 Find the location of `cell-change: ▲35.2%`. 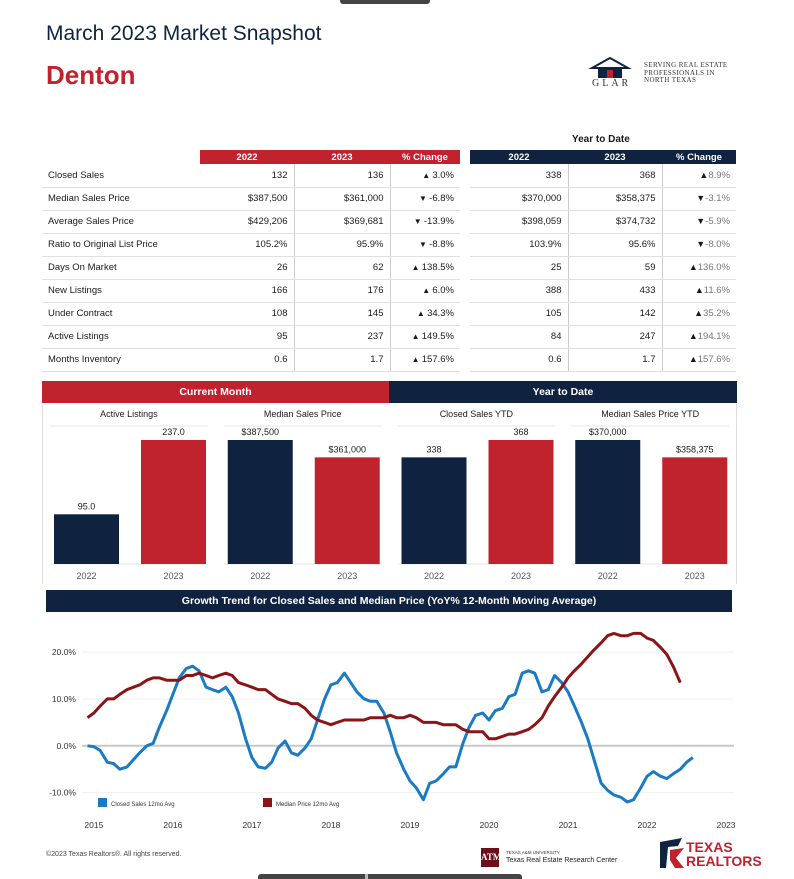

cell-change: ▲35.2% is located at coordinates (699, 314).